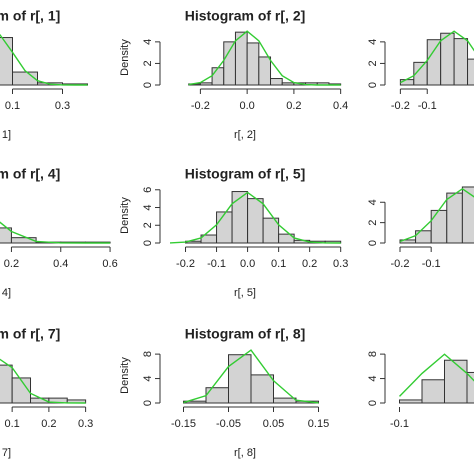  Describe the element at coordinates (245, 135) in the screenshot. I see `x-axis-label: r[, 2]` at that location.